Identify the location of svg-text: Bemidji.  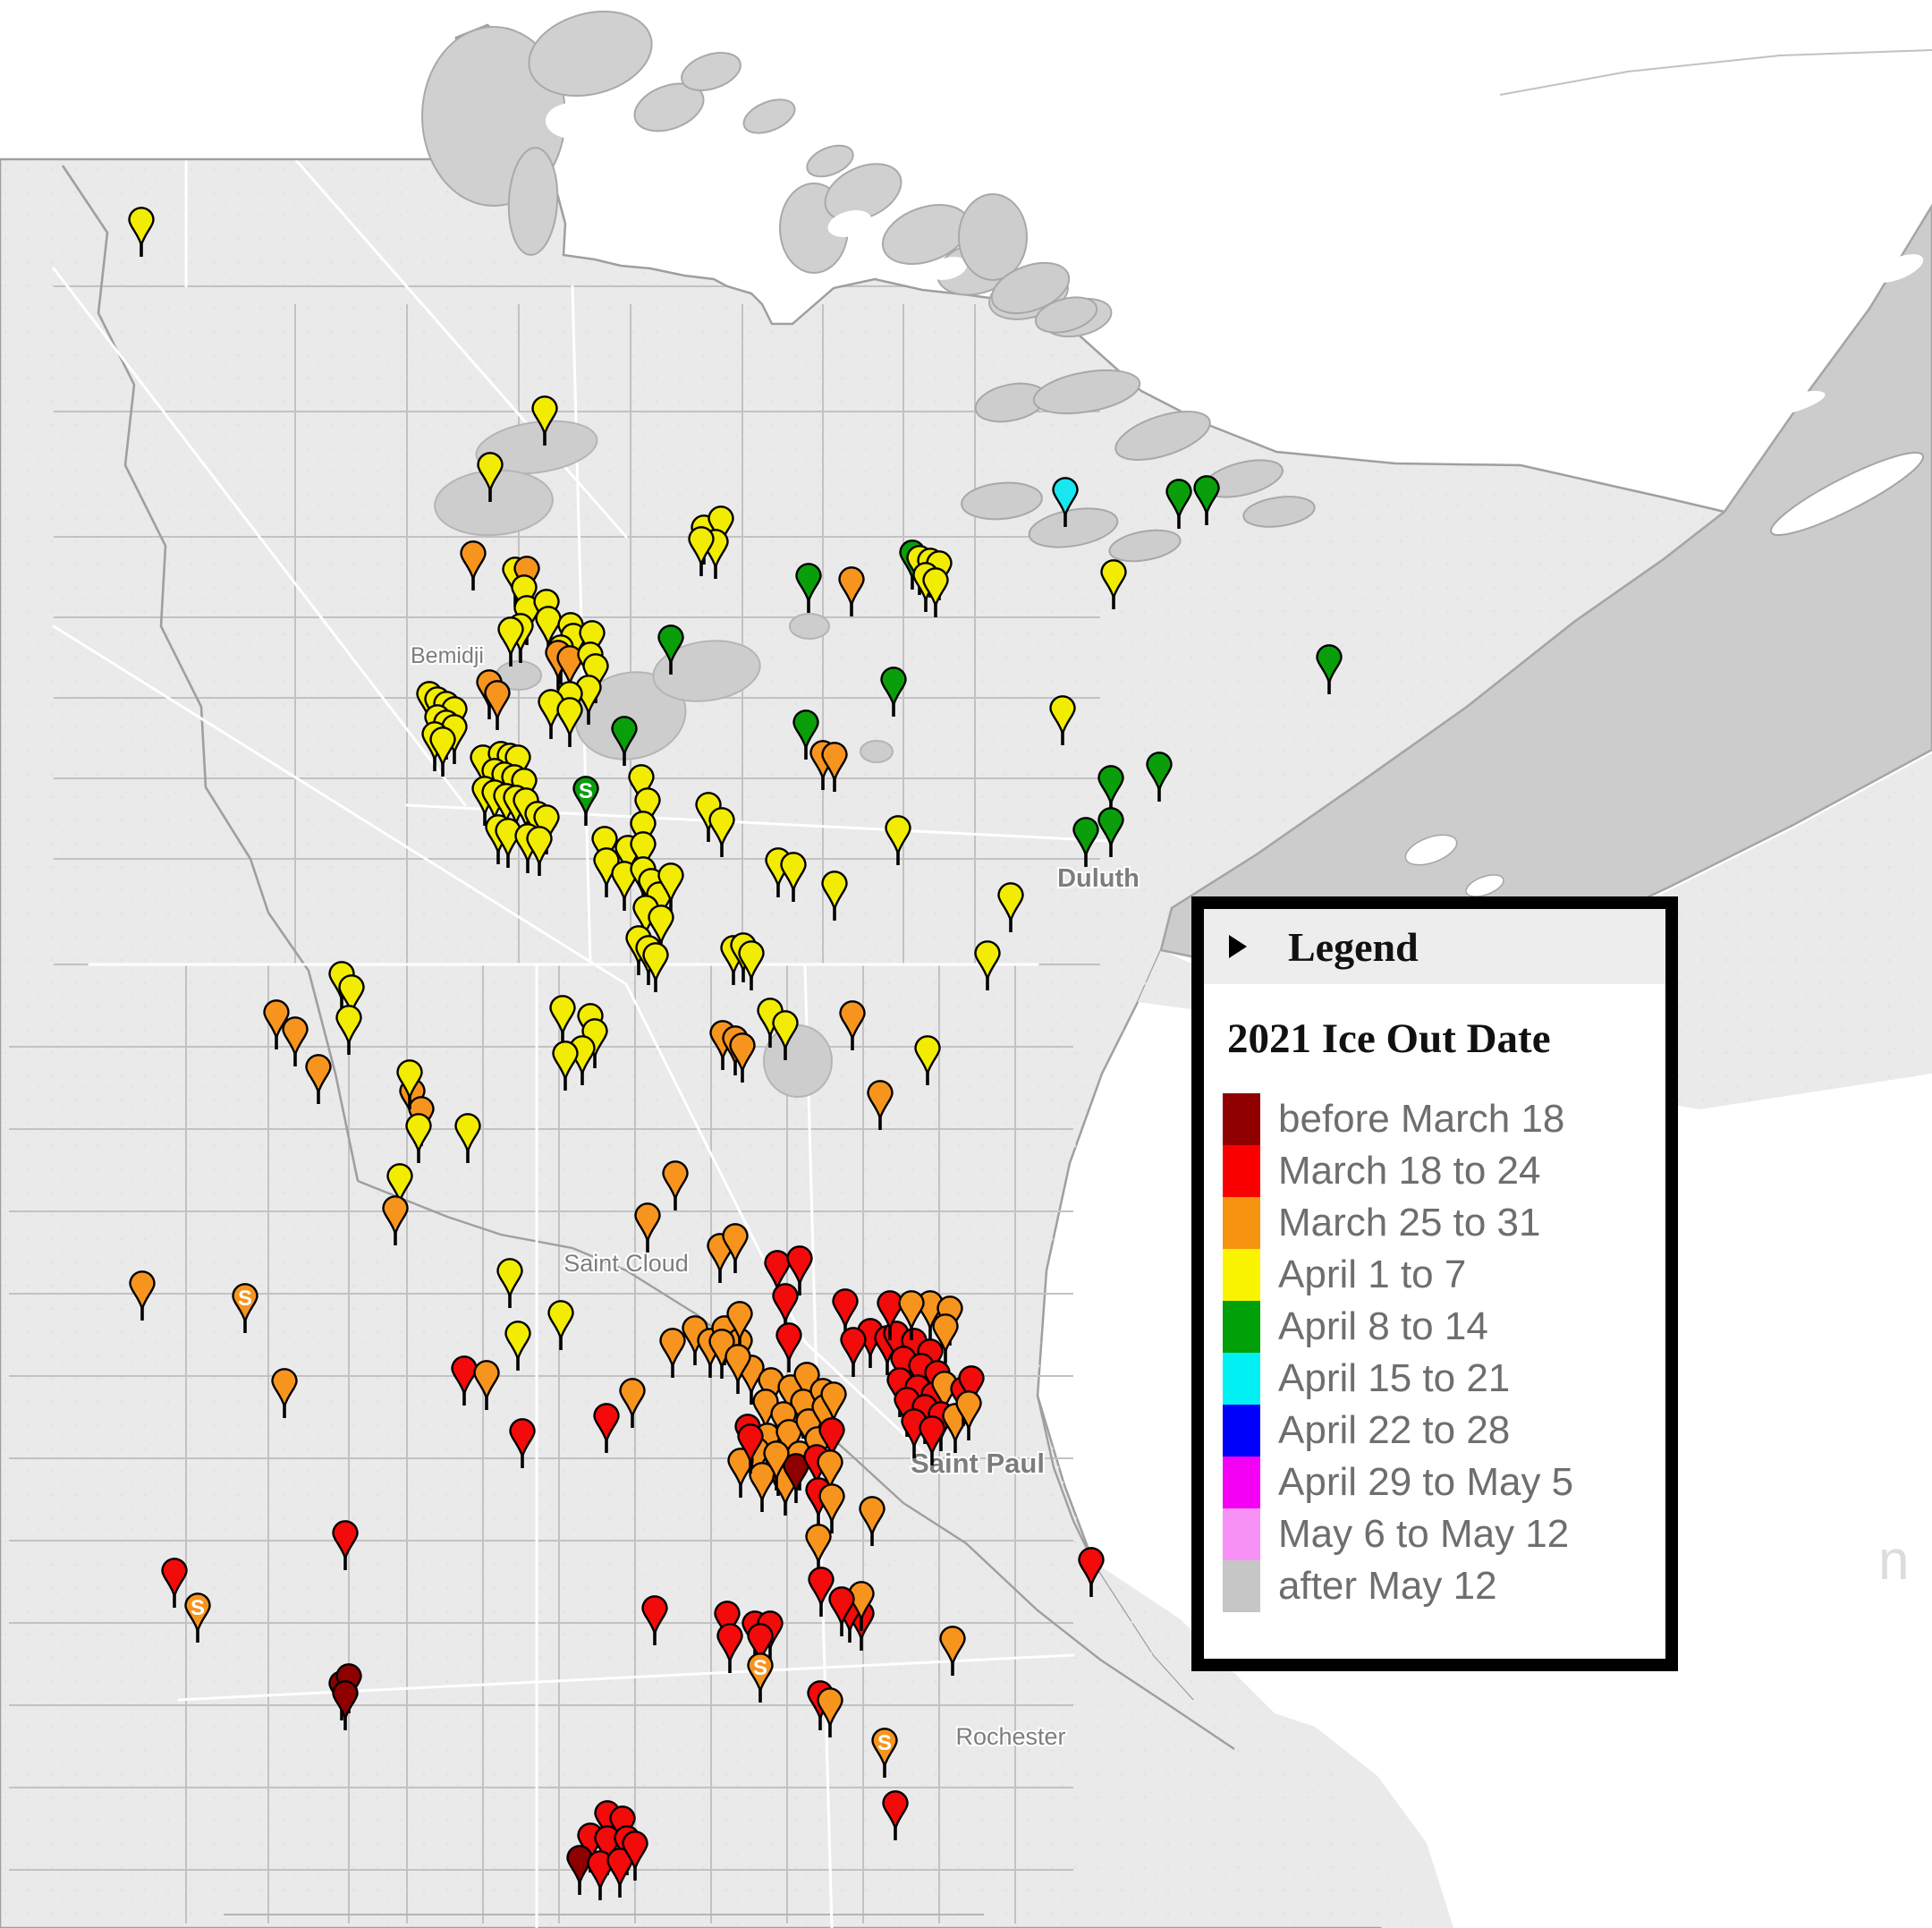
(447, 655).